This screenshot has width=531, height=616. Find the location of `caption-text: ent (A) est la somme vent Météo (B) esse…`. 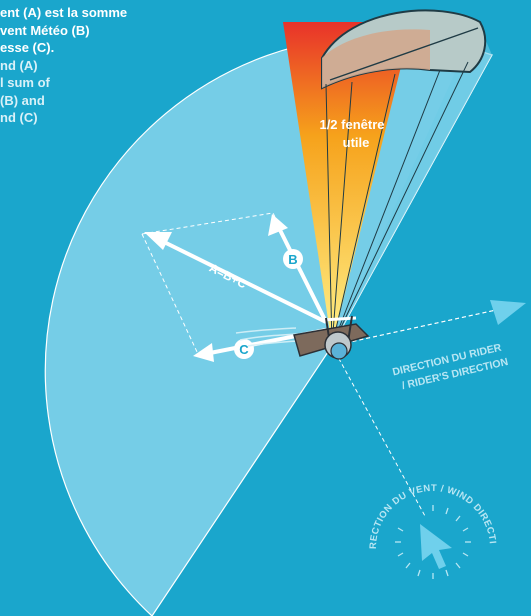

caption-text: ent (A) est la somme vent Météo (B) esse… is located at coordinates (90, 65).